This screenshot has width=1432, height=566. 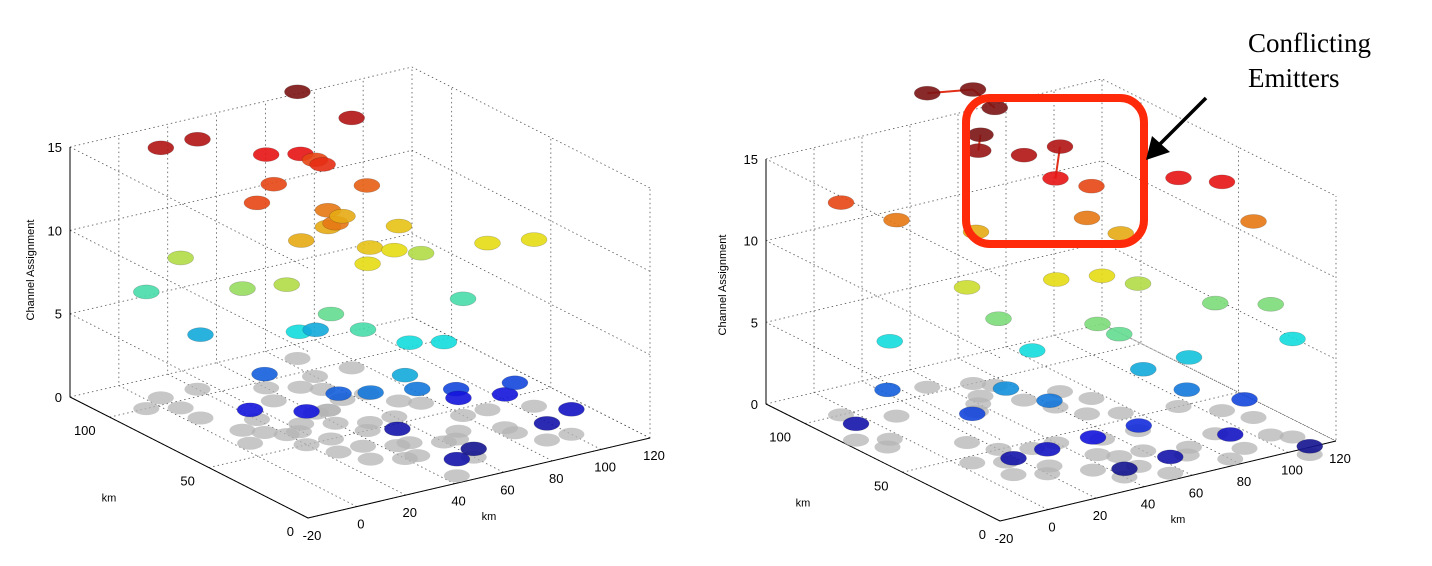 What do you see at coordinates (58, 397) in the screenshot?
I see `z-tick-label: 0` at bounding box center [58, 397].